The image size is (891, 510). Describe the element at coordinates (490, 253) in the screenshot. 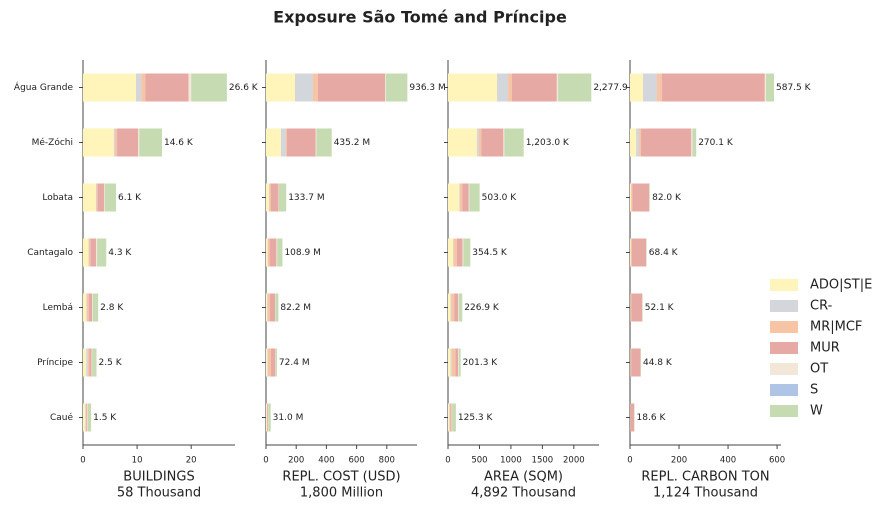

I see `total-label: 354.5 K` at that location.